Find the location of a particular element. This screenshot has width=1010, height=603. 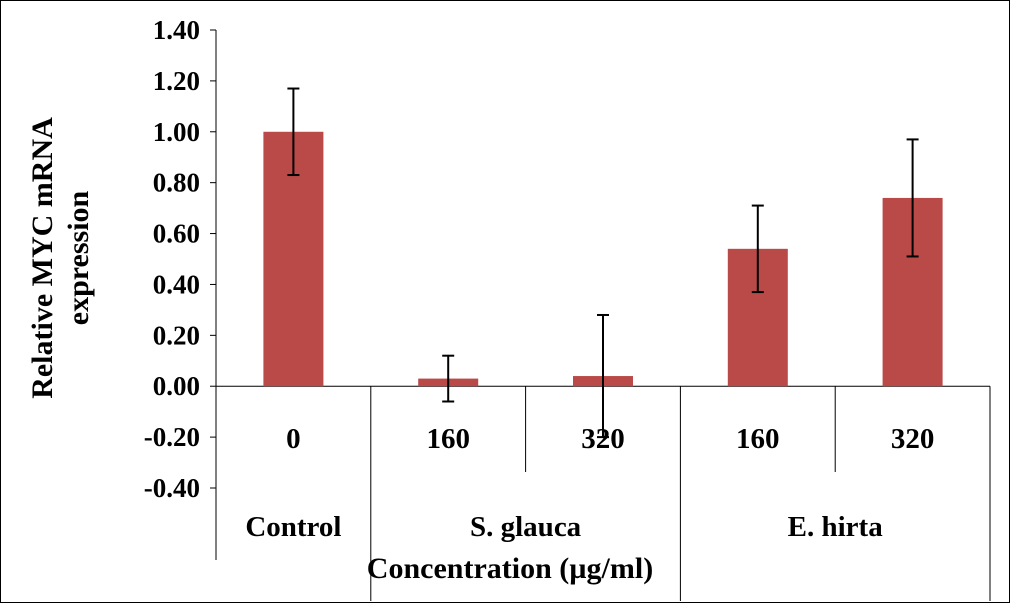

category-label: 0 is located at coordinates (293, 439).